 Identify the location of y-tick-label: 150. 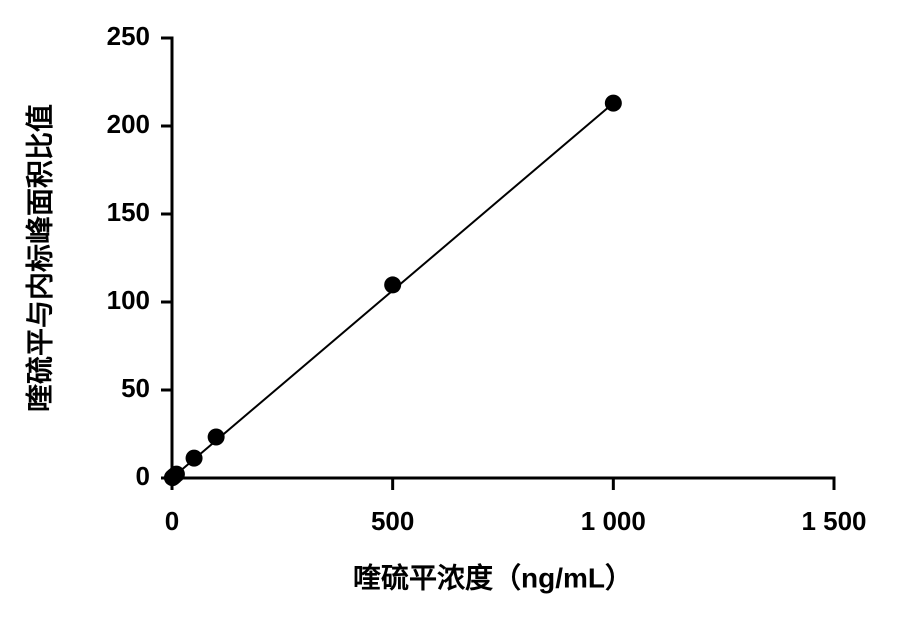
(128, 212).